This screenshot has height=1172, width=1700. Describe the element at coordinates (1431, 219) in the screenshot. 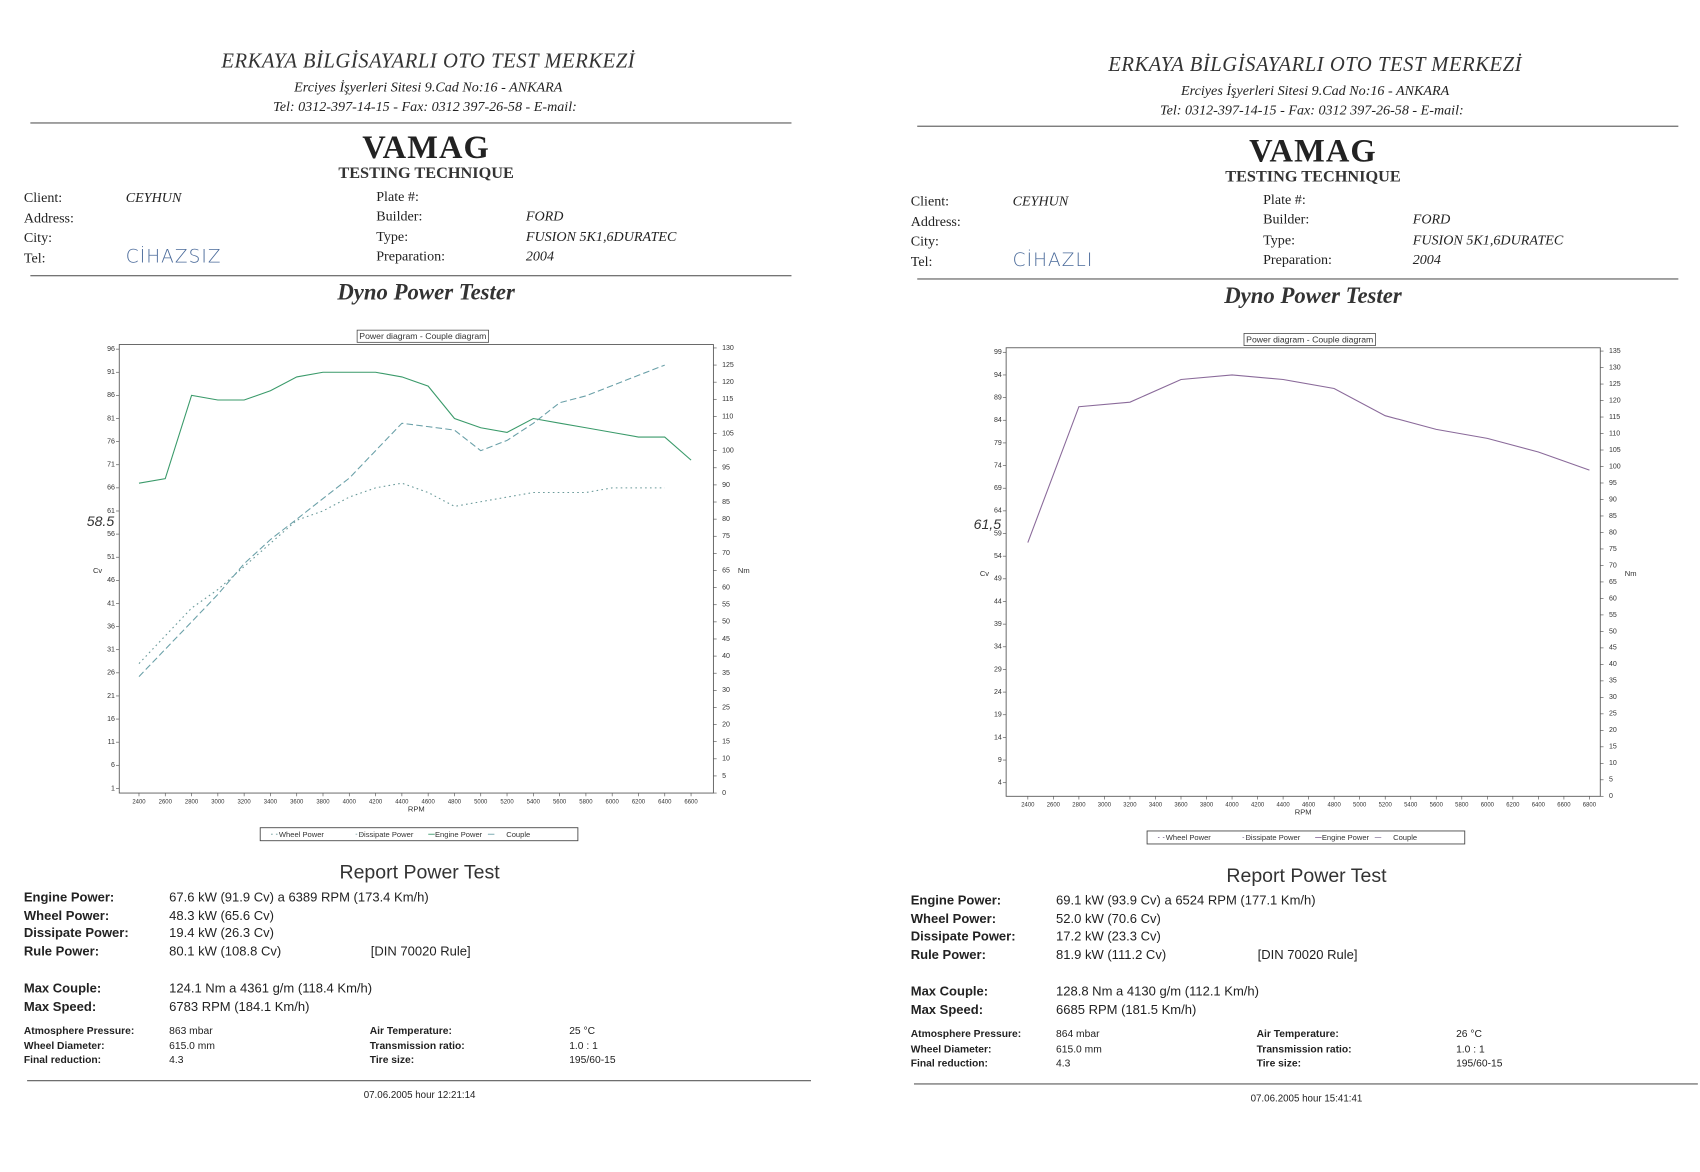

I see `field-value: FORD` at that location.